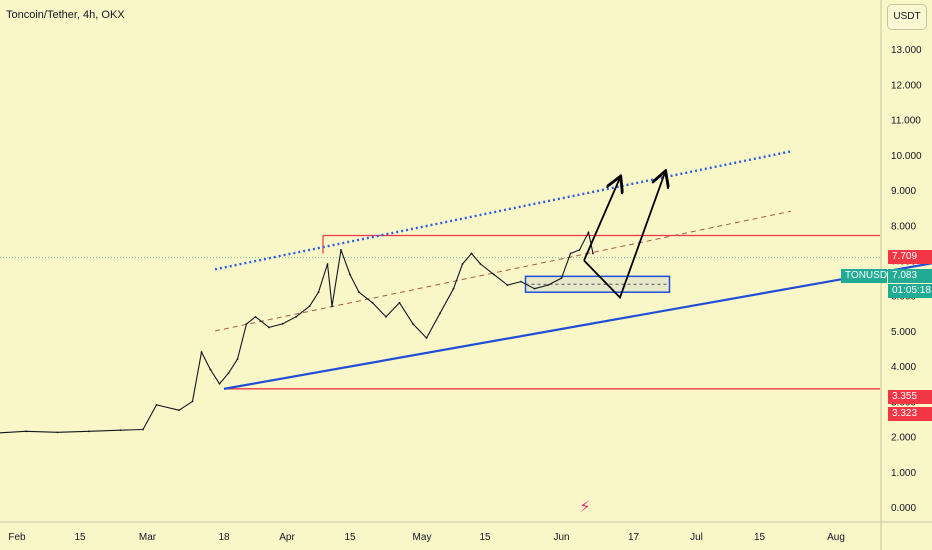 The image size is (932, 550). Describe the element at coordinates (634, 537) in the screenshot. I see `x-tick-label: 17` at that location.